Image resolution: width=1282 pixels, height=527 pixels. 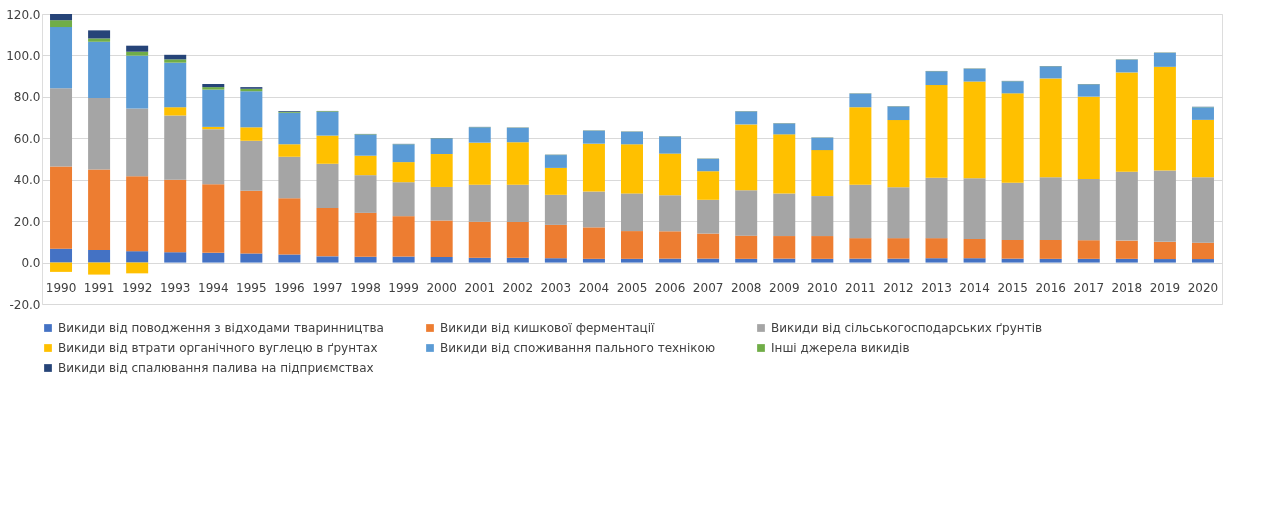 I want to click on x-tick-label: 1997, so click(x=327, y=288).